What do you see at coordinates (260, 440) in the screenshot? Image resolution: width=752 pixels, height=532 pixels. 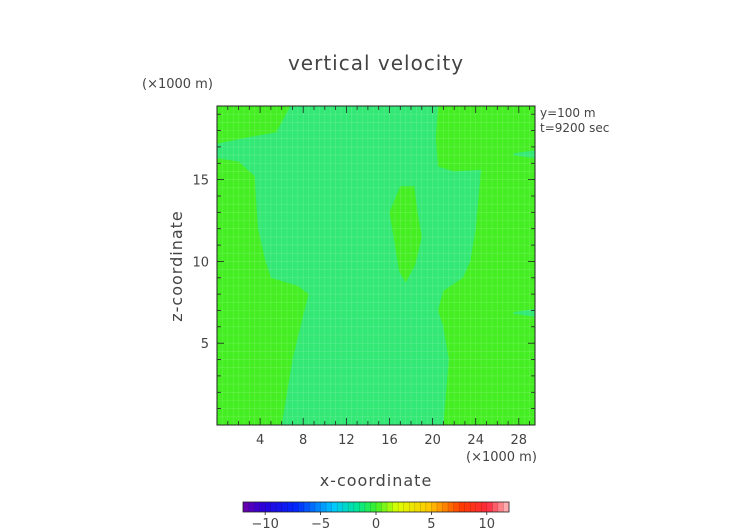 I see `x-tick-label: 4` at bounding box center [260, 440].